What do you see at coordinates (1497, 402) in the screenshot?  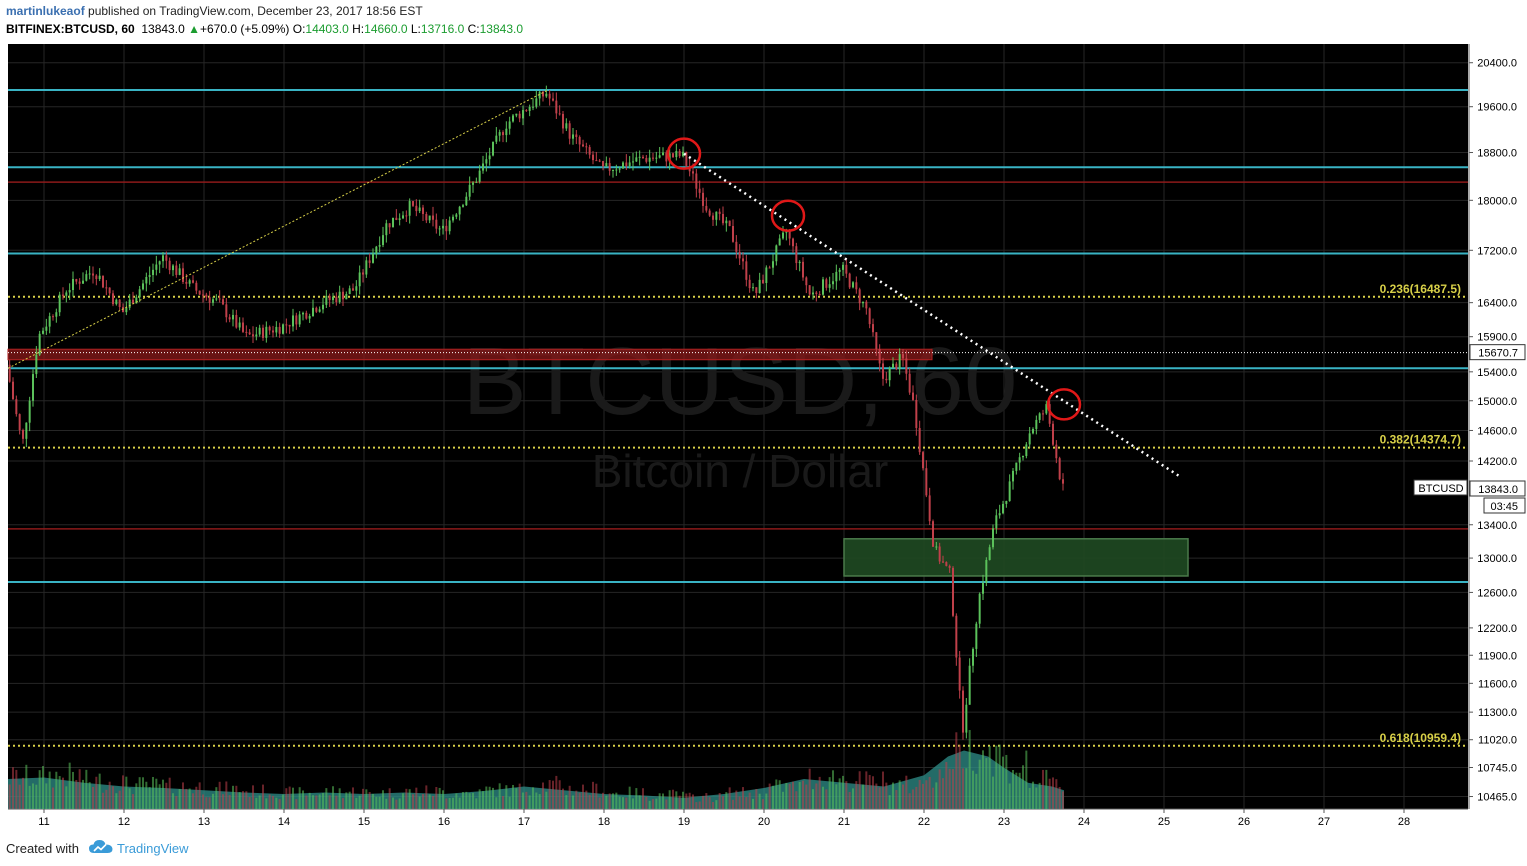 I see `price-tick-label: 15000.0` at bounding box center [1497, 402].